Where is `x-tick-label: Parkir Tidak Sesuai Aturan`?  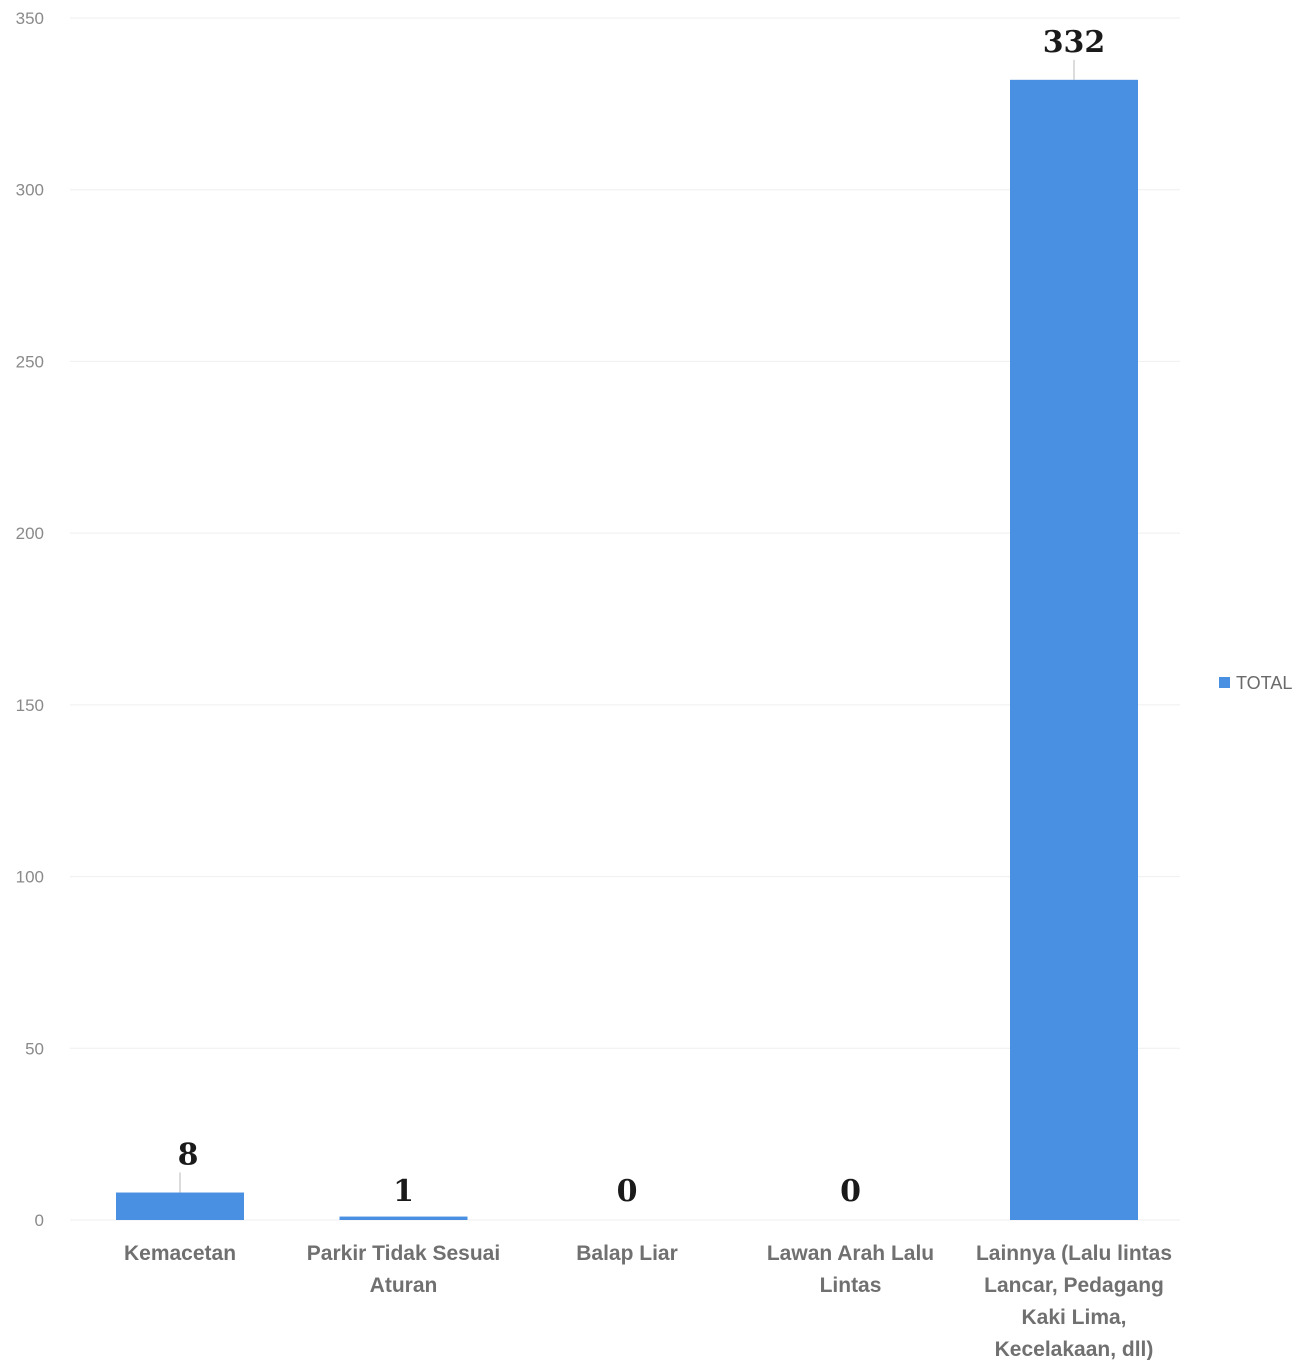
x-tick-label: Parkir Tidak Sesuai Aturan is located at coordinates (403, 1269).